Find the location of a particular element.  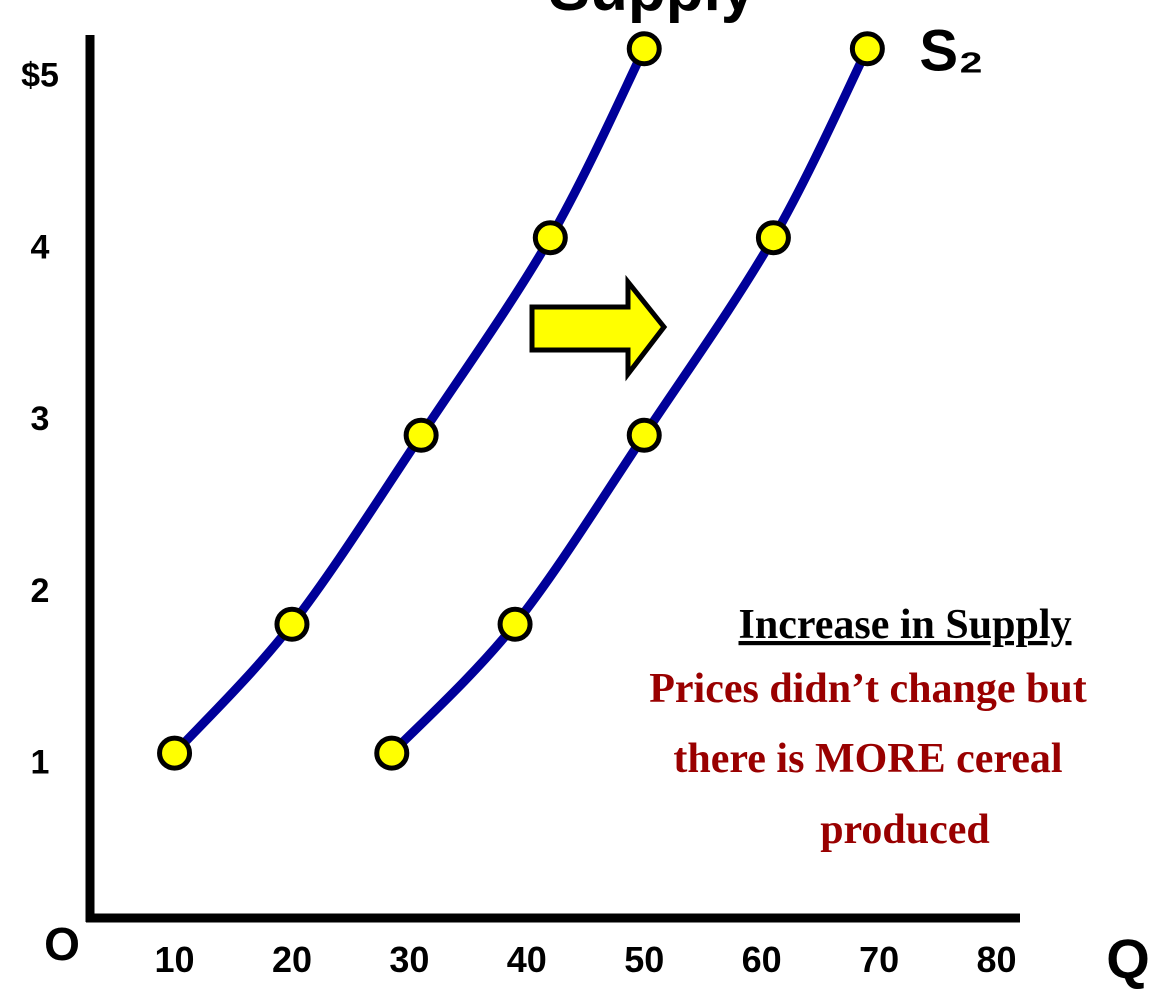

y-tick-label: 4 is located at coordinates (40, 247).